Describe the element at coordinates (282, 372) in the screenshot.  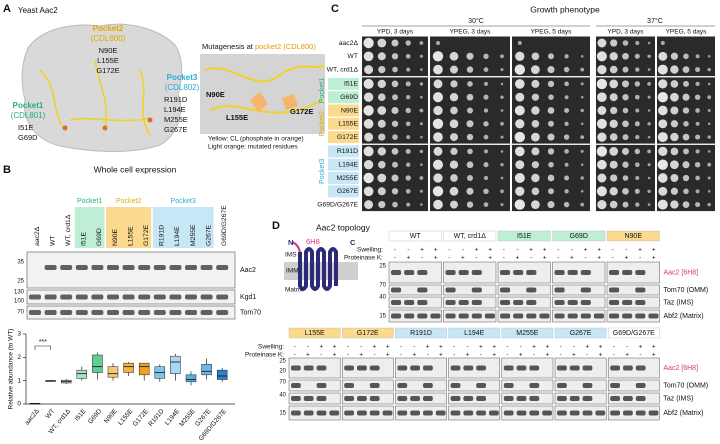
I see `size-marker: 20` at that location.